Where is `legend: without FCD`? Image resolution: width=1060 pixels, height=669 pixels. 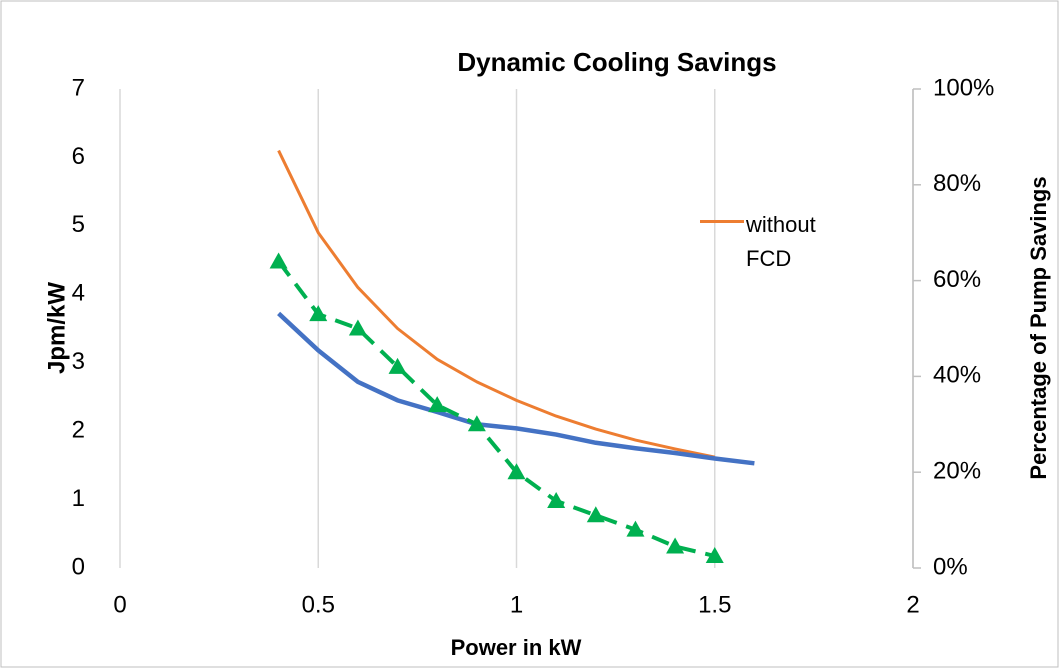 legend: without FCD is located at coordinates (769, 242).